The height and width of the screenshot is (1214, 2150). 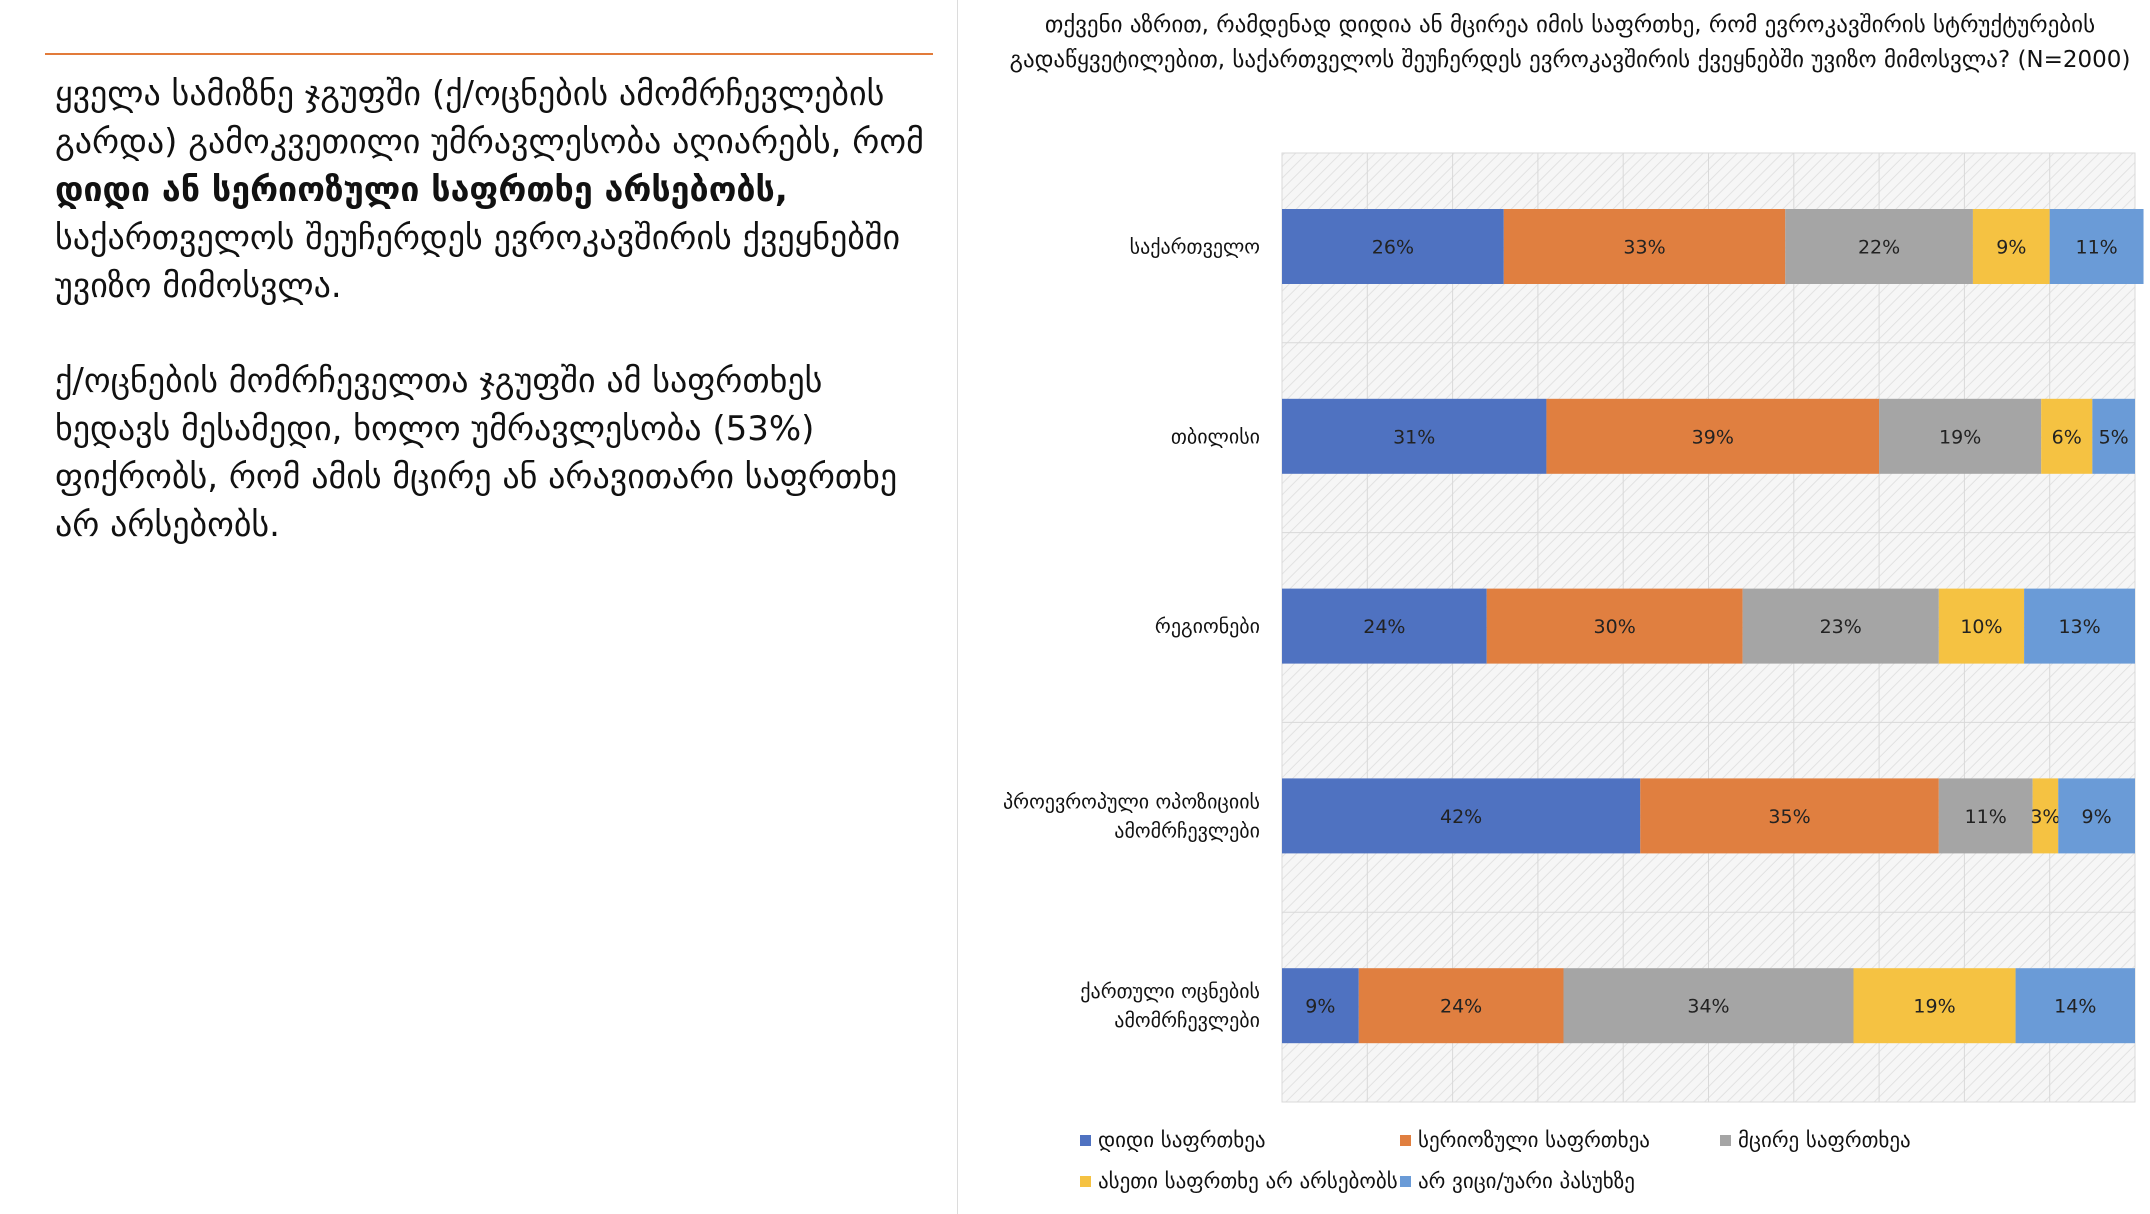 I want to click on data-label: 30%, so click(x=1615, y=627).